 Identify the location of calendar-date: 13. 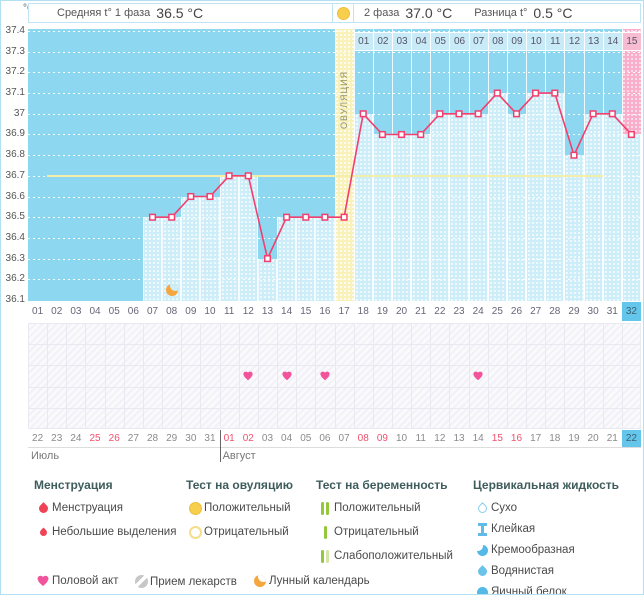
(459, 438).